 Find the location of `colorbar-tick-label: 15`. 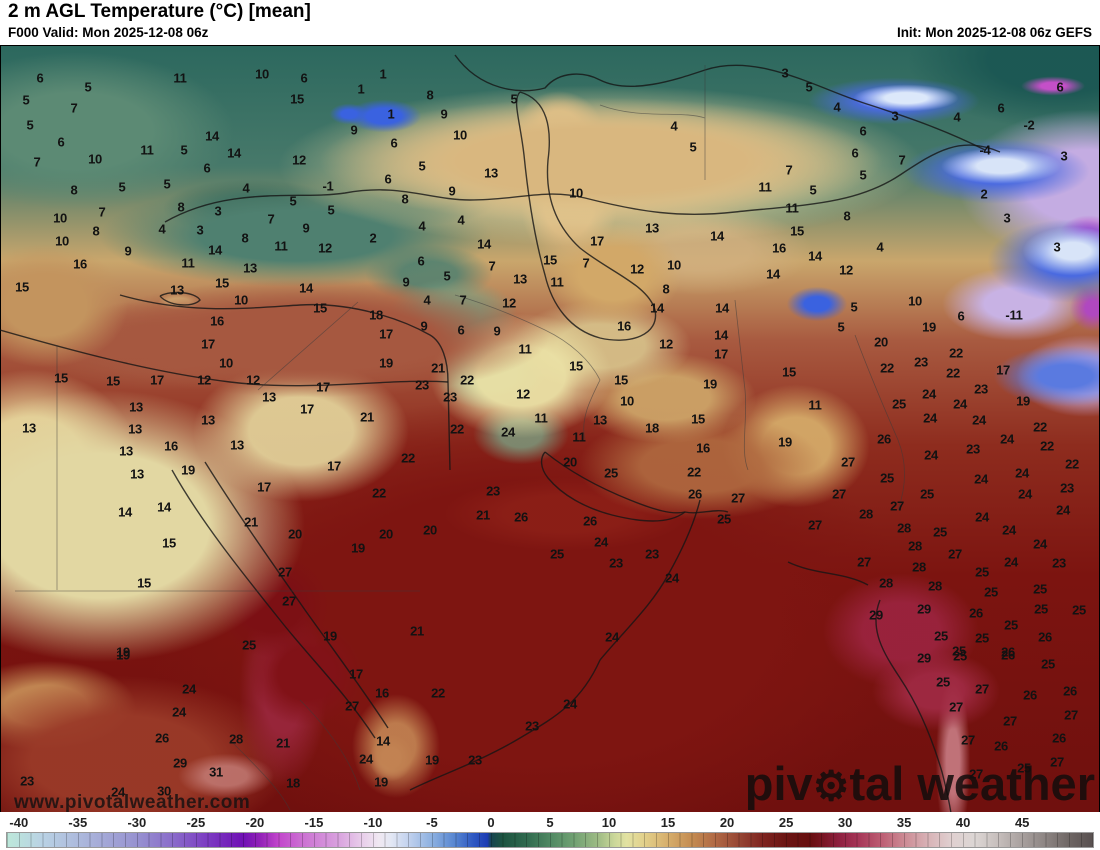

colorbar-tick-label: 15 is located at coordinates (668, 822).